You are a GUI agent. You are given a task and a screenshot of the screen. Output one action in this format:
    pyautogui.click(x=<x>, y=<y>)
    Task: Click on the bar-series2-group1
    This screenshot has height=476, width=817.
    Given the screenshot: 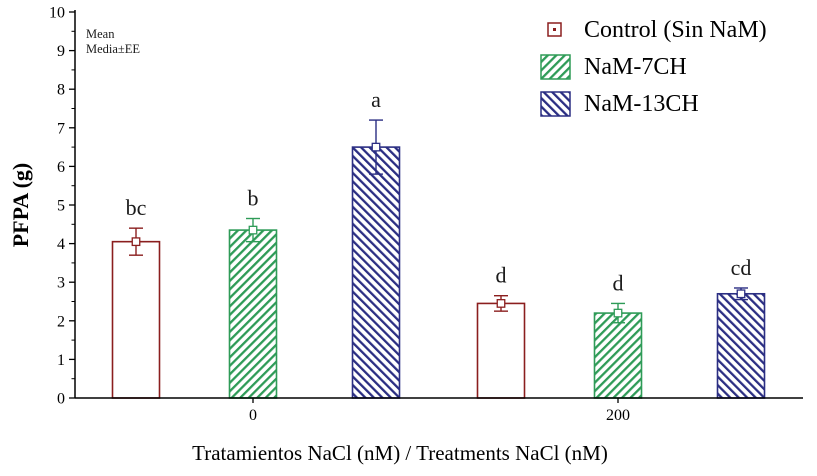 What is the action you would take?
    pyautogui.click(x=253, y=314)
    